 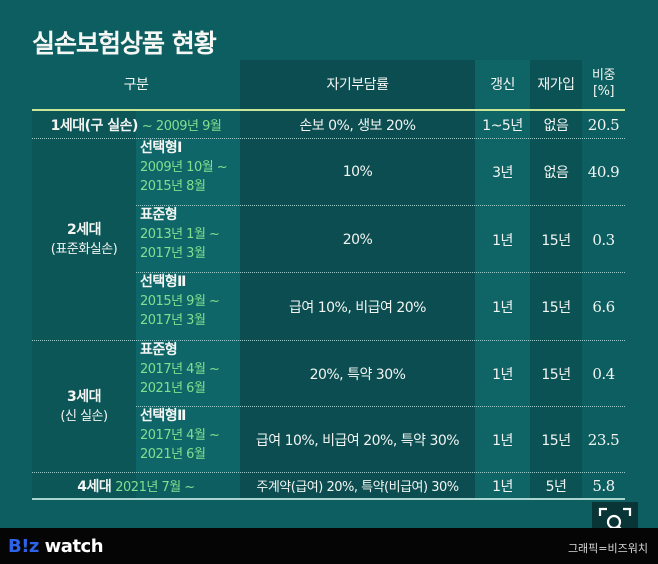 What do you see at coordinates (603, 439) in the screenshot?
I see `share: 23.5` at bounding box center [603, 439].